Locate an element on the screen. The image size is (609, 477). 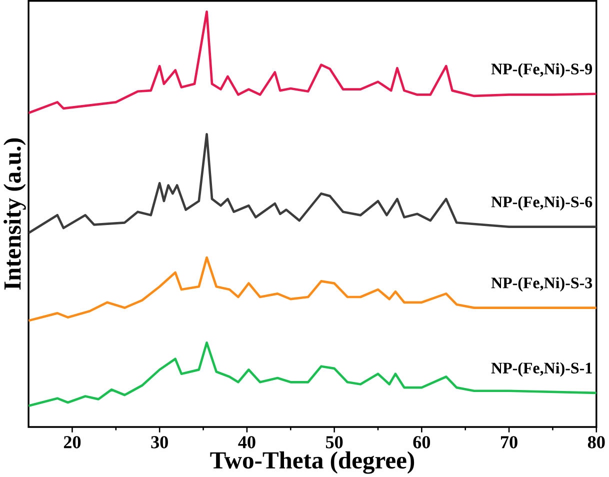
x-tick-label: 40 is located at coordinates (247, 442).